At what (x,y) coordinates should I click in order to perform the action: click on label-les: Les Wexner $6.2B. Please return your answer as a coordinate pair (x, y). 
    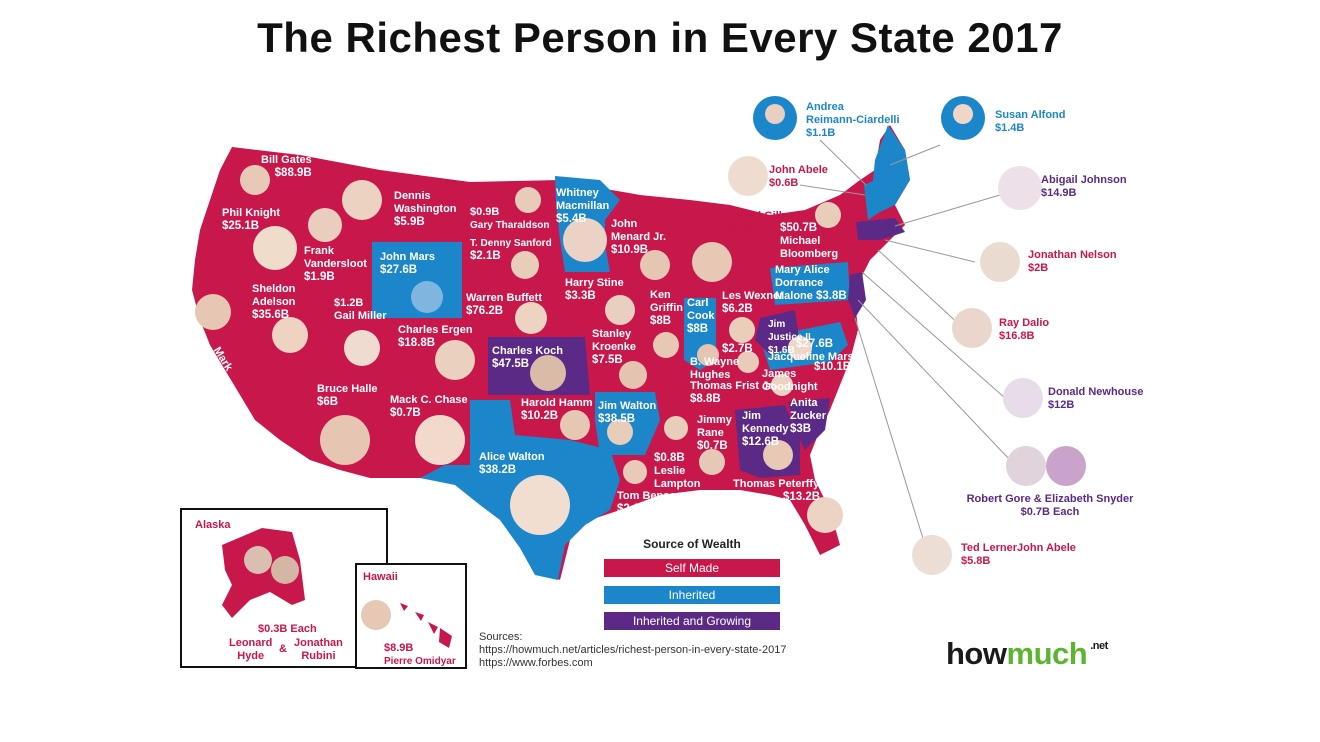
    Looking at the image, I should click on (753, 302).